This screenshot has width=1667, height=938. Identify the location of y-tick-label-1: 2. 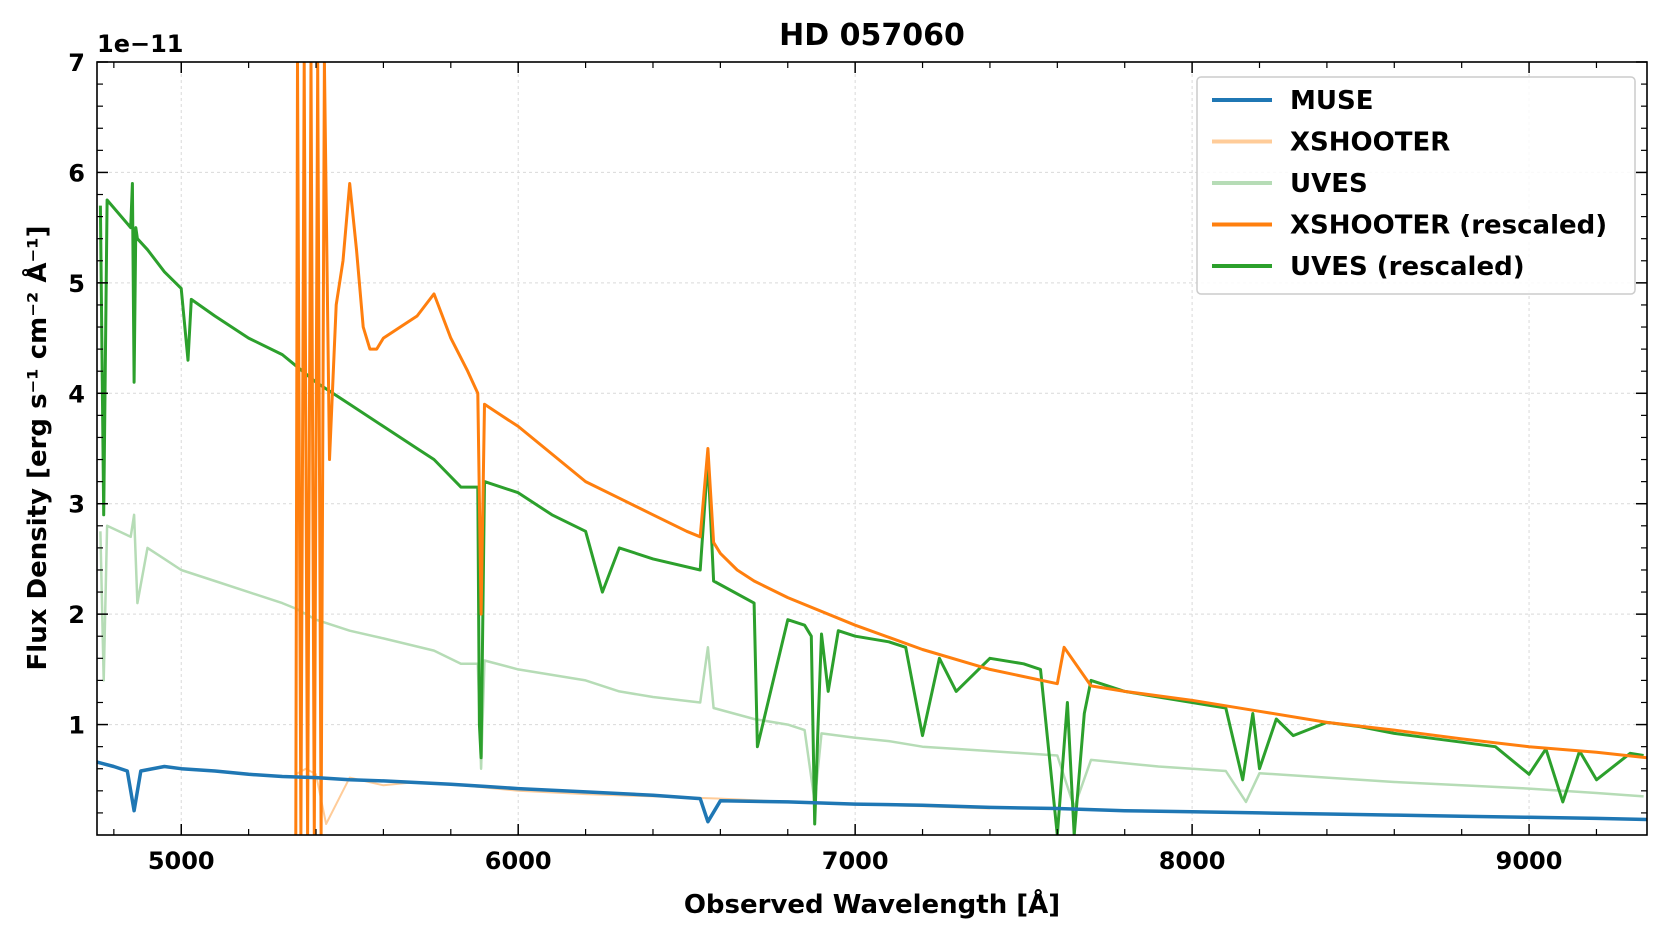
(76, 615).